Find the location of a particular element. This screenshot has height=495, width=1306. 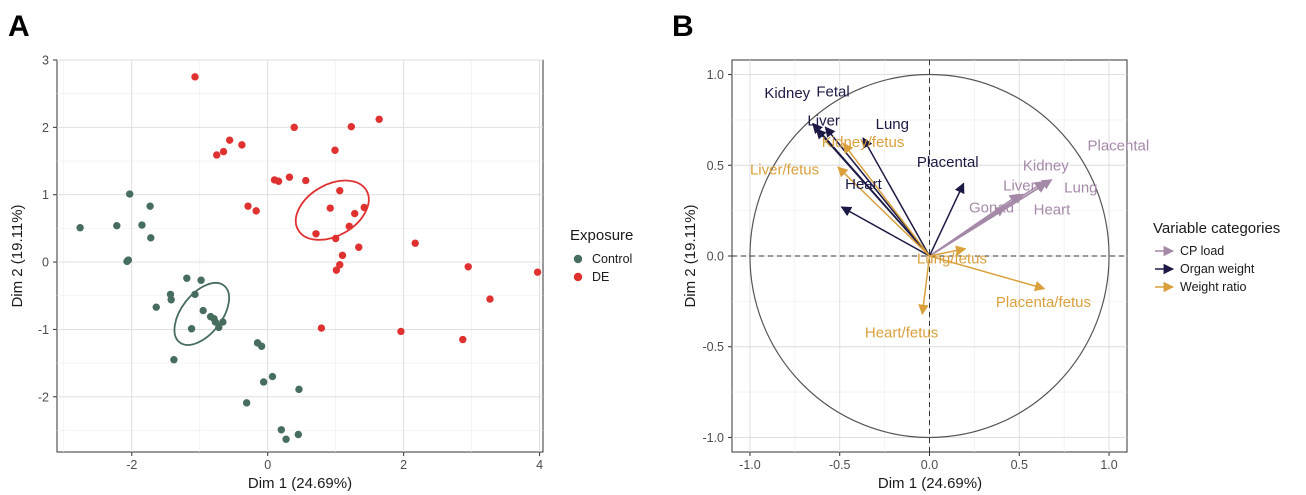

y-tick-label: -1.0 is located at coordinates (713, 438).